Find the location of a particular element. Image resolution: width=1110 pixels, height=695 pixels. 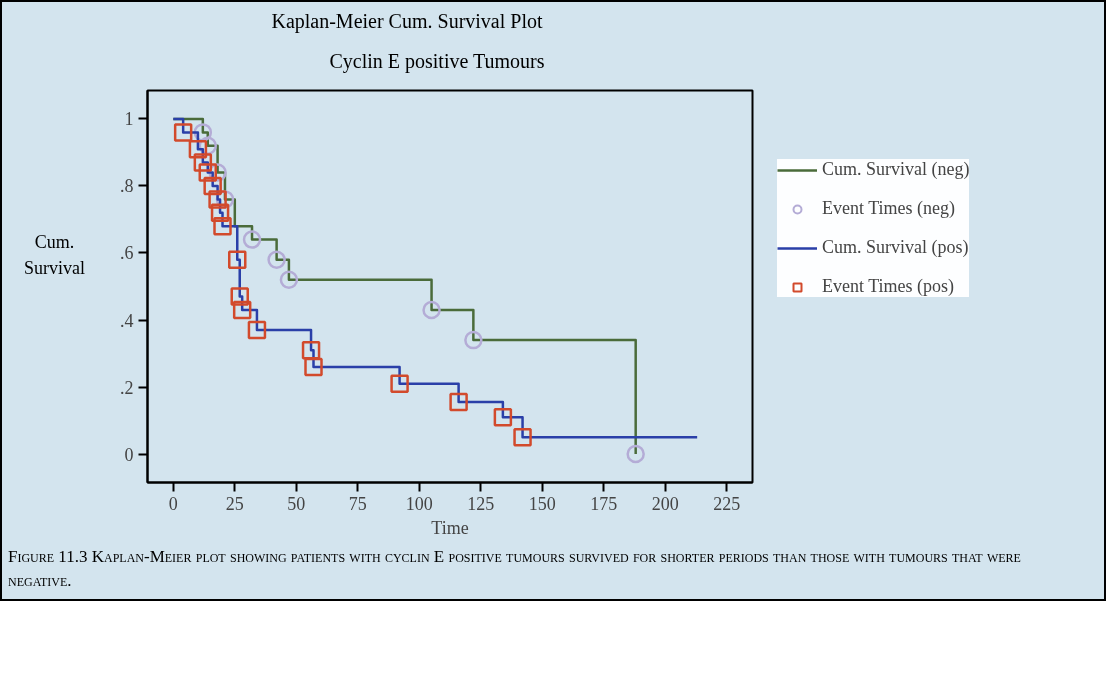

legend-label: Cum. Survival (pos) is located at coordinates (895, 248).